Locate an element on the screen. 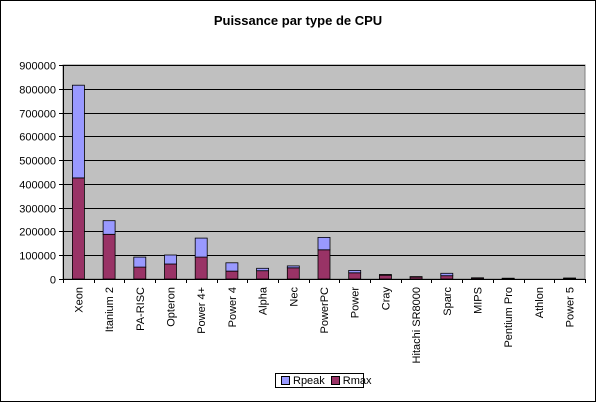 This screenshot has width=596, height=402. x-tick-label: Opteron is located at coordinates (171, 307).